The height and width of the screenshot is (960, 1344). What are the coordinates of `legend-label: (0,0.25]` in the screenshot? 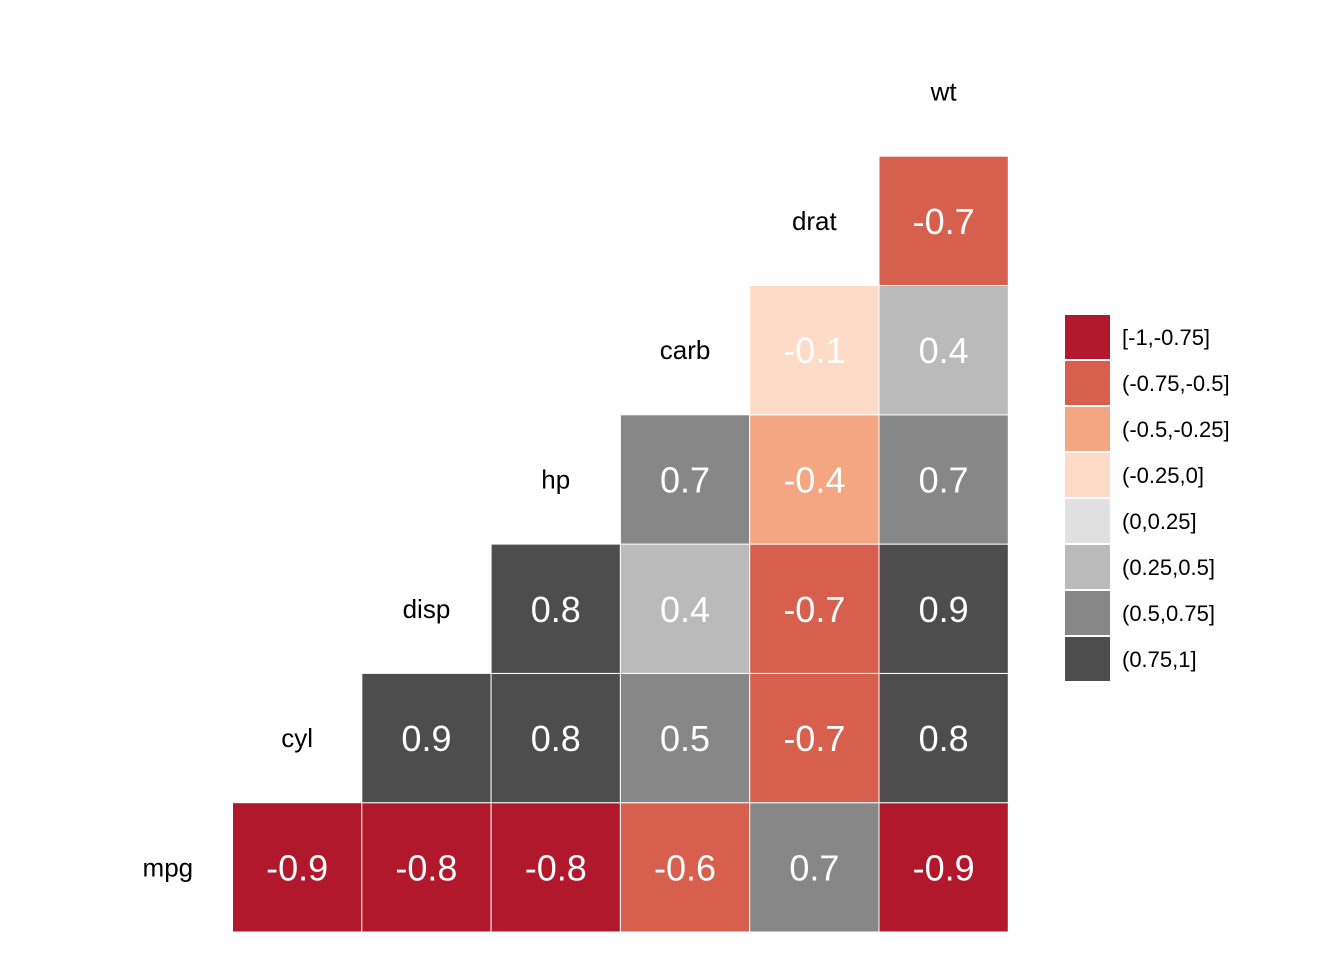 It's located at (1159, 521).